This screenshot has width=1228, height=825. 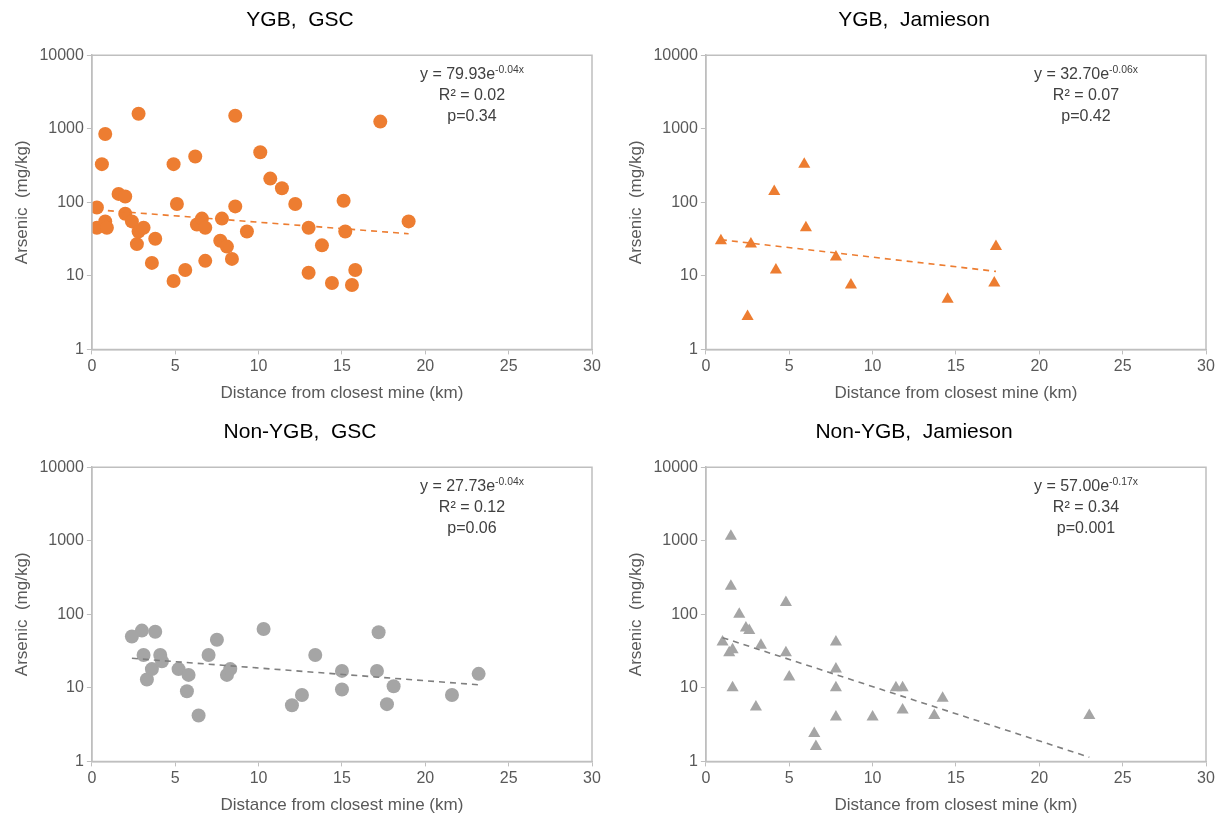 What do you see at coordinates (914, 19) in the screenshot?
I see `chart-title: YGB, Jamieson` at bounding box center [914, 19].